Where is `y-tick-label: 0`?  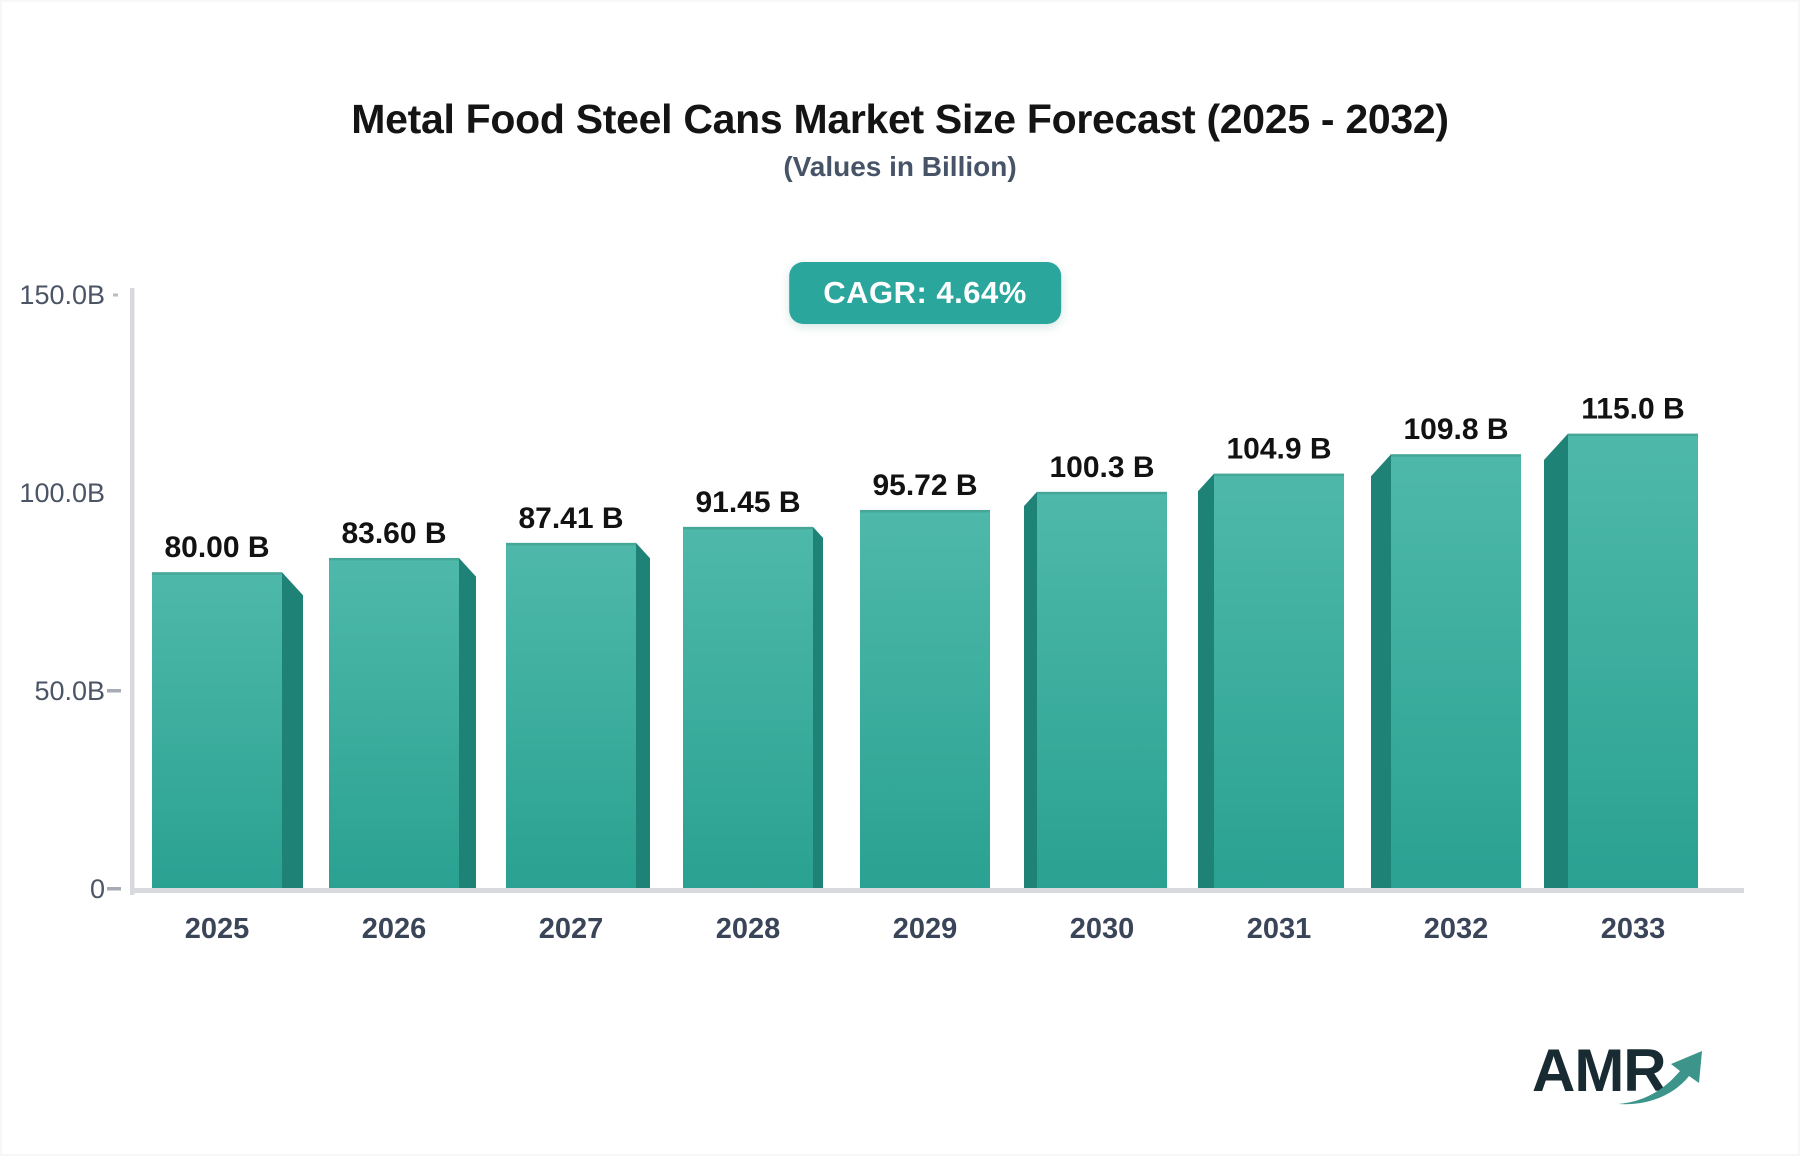 y-tick-label: 0 is located at coordinates (97, 889).